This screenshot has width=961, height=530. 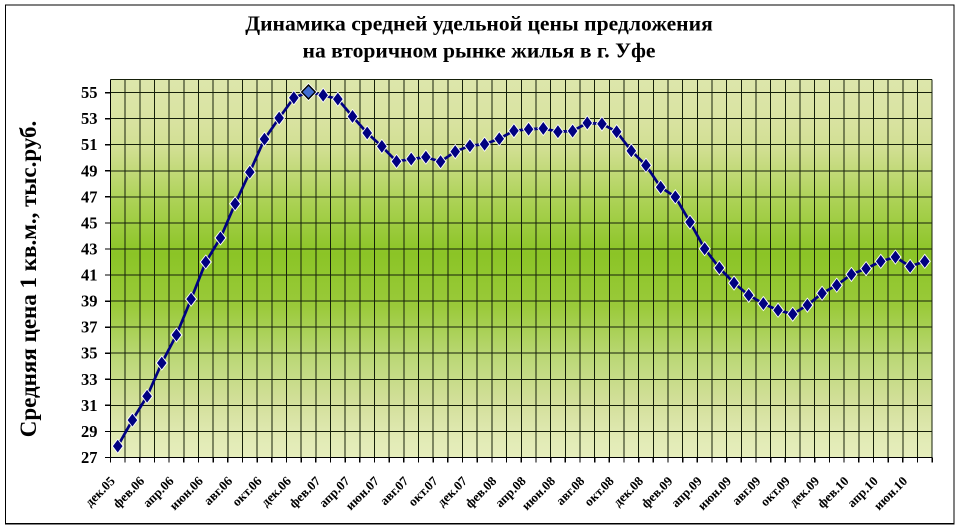 I want to click on svg-text: авг.07, so click(x=394, y=490).